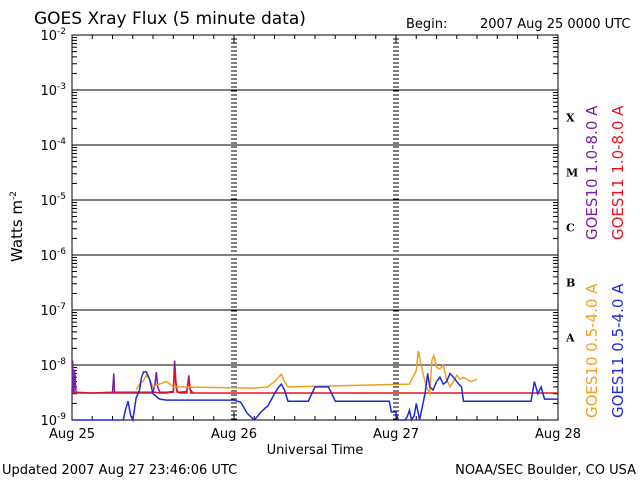  I want to click on y-tick-label: 10⁻³, so click(53, 90).